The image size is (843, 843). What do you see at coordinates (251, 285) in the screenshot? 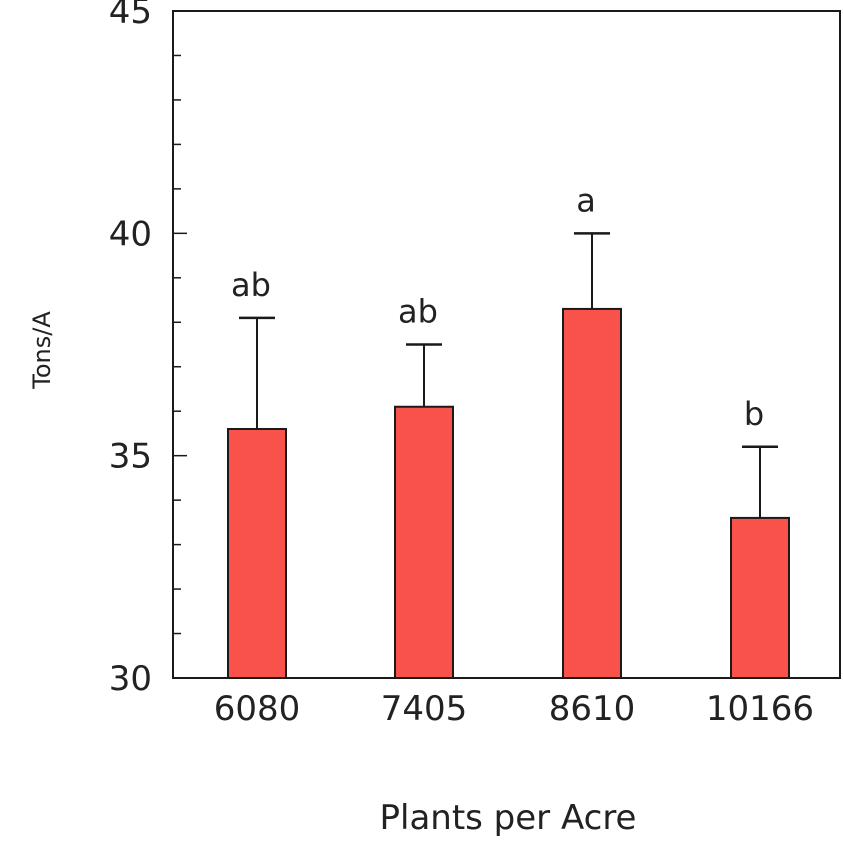
I see `significance-letter-6080: ab` at bounding box center [251, 285].